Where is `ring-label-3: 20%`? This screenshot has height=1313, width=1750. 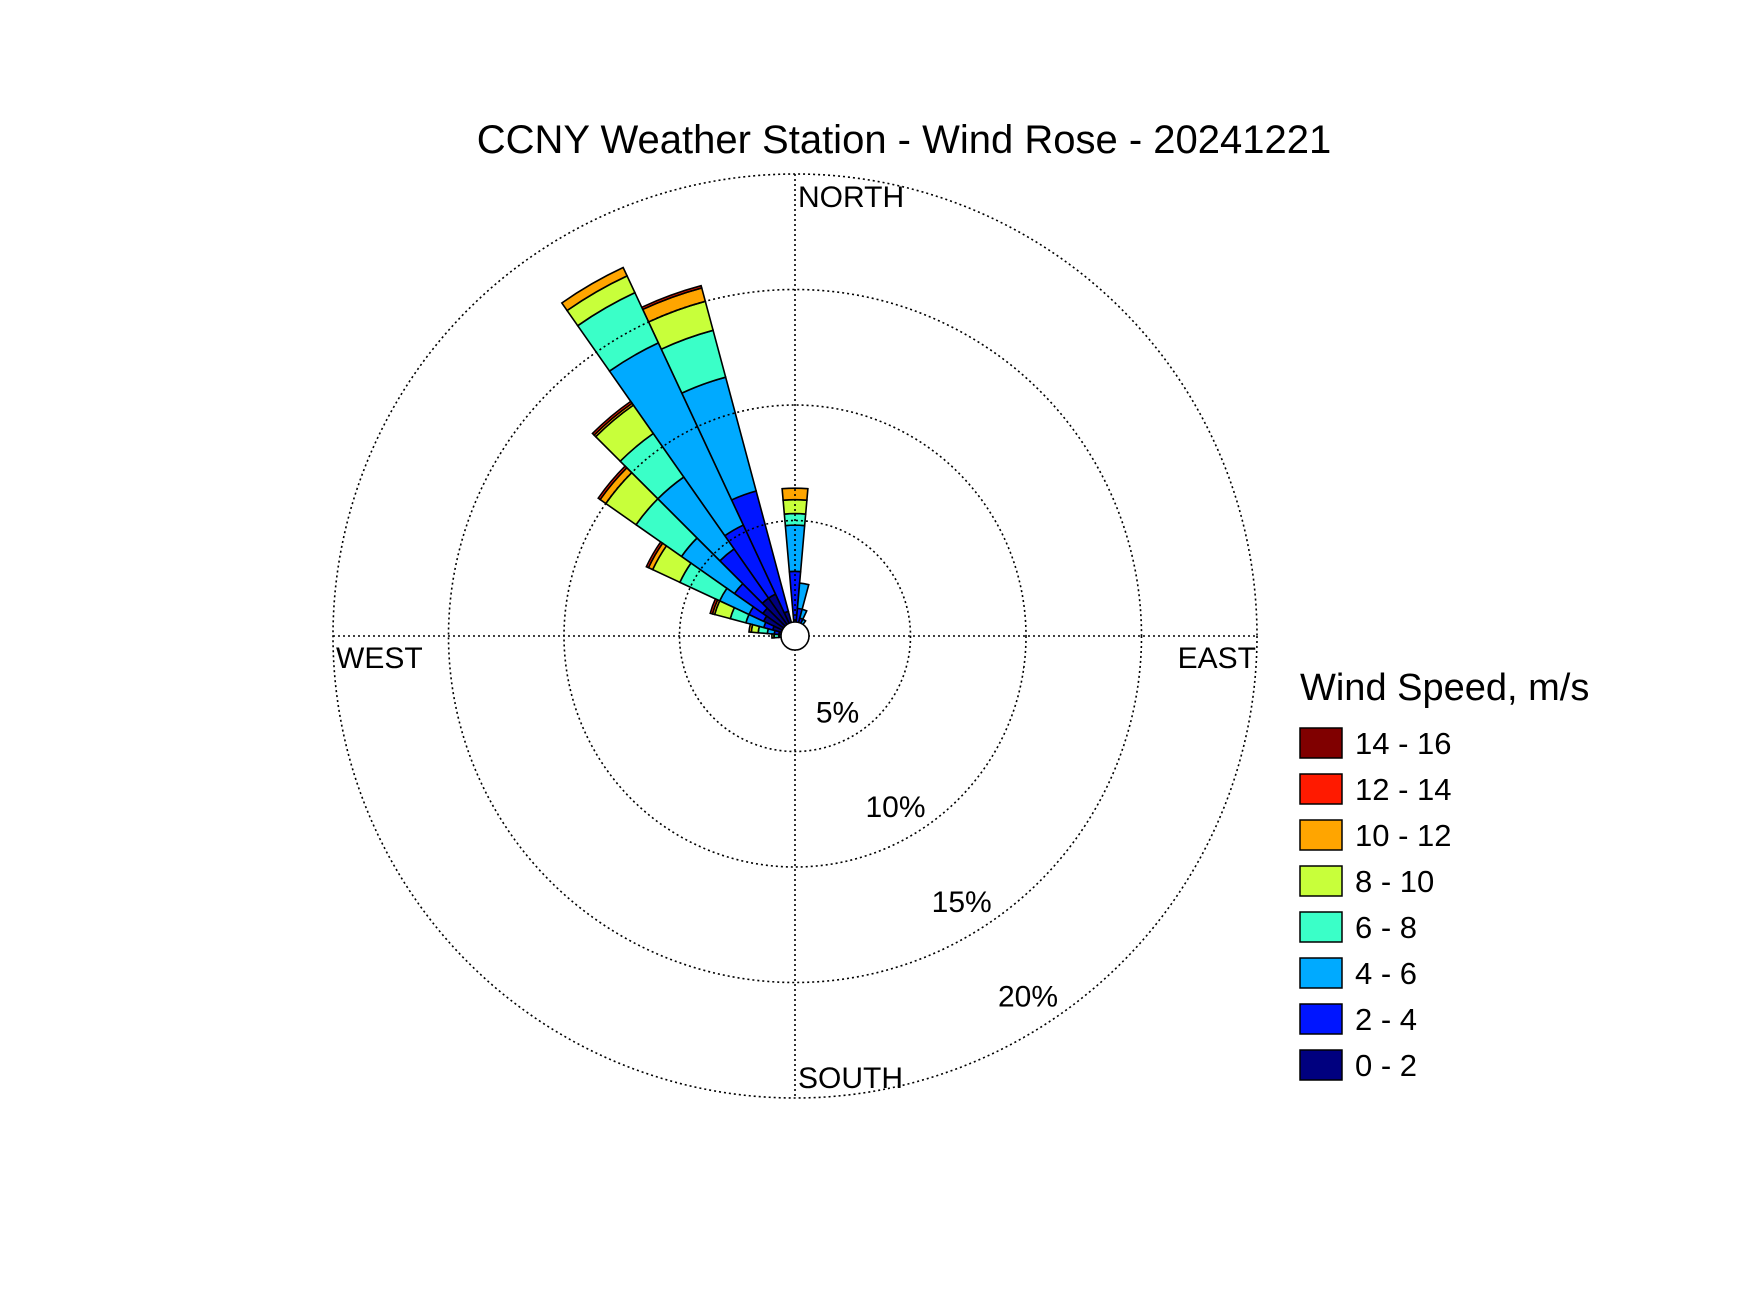
ring-label-3: 20% is located at coordinates (1028, 996).